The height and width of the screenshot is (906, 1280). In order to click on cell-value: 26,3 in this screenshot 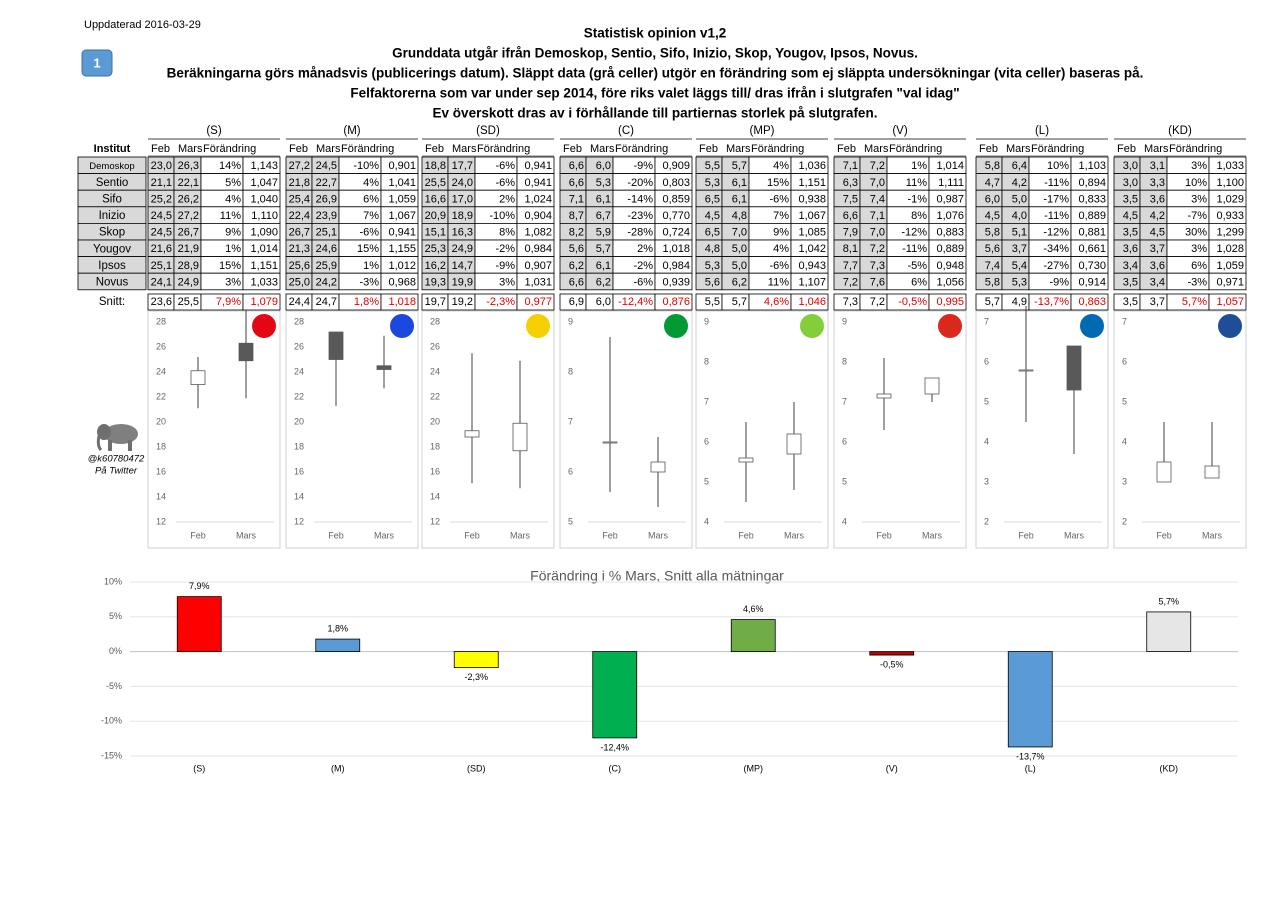, I will do `click(188, 166)`.